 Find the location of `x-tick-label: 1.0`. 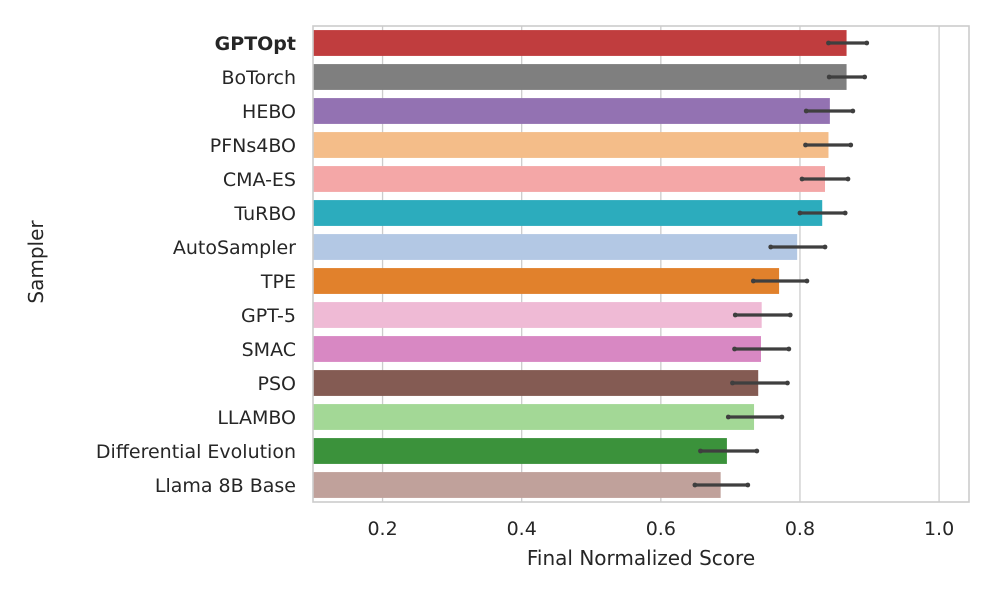

x-tick-label: 1.0 is located at coordinates (939, 529).